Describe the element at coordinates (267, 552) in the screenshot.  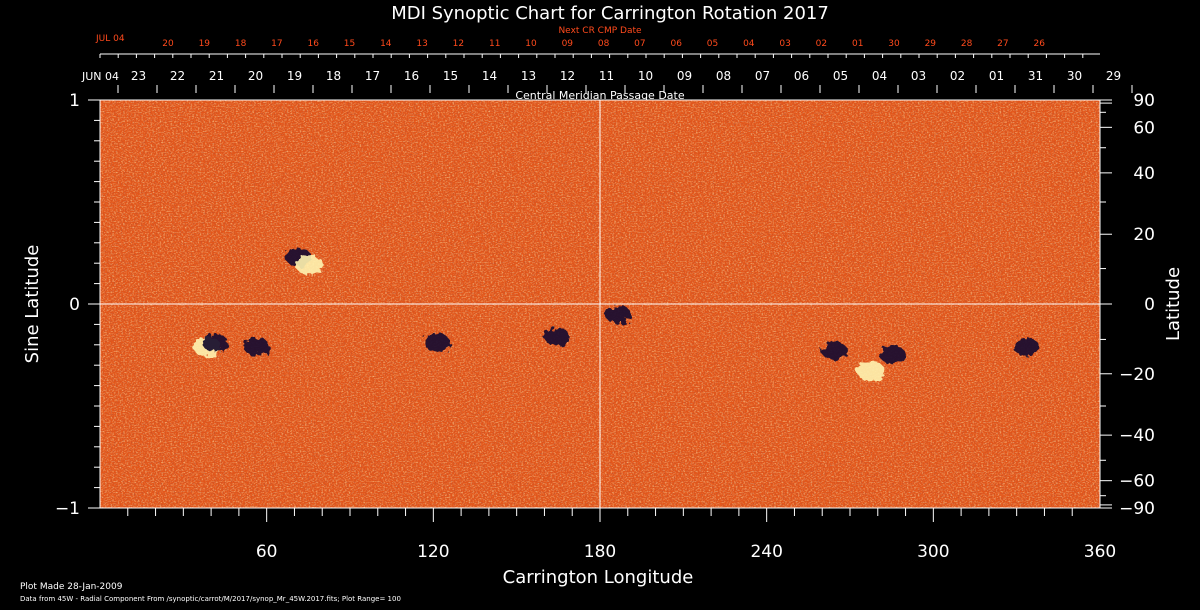
I see `x-tick-label: 60` at that location.